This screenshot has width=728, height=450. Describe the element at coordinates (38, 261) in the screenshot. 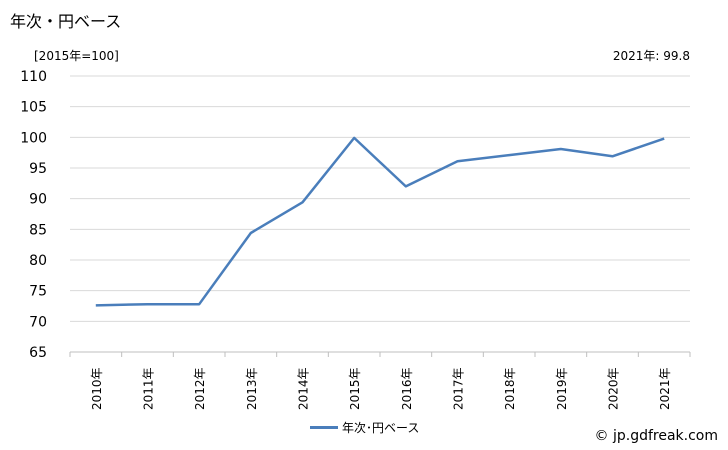

I see `y-tick-label: 80` at that location.